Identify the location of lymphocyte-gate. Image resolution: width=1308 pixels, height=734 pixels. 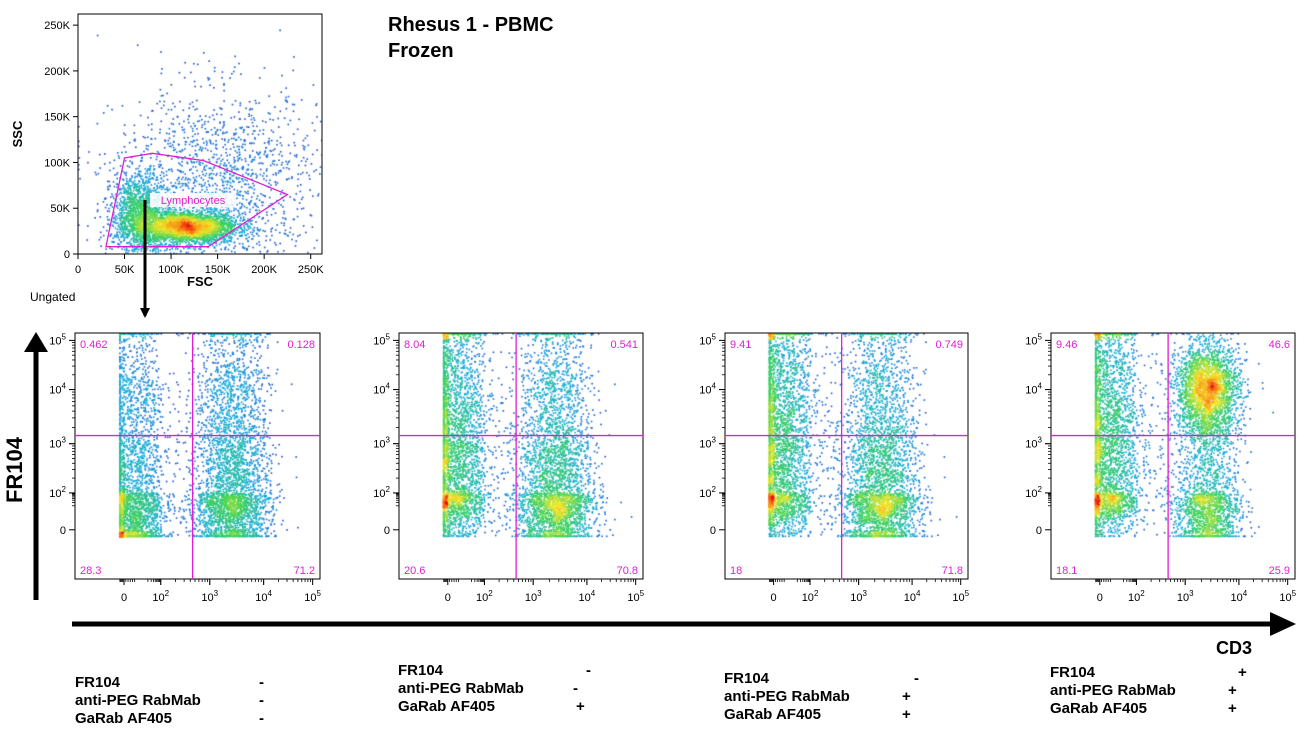
(197, 200).